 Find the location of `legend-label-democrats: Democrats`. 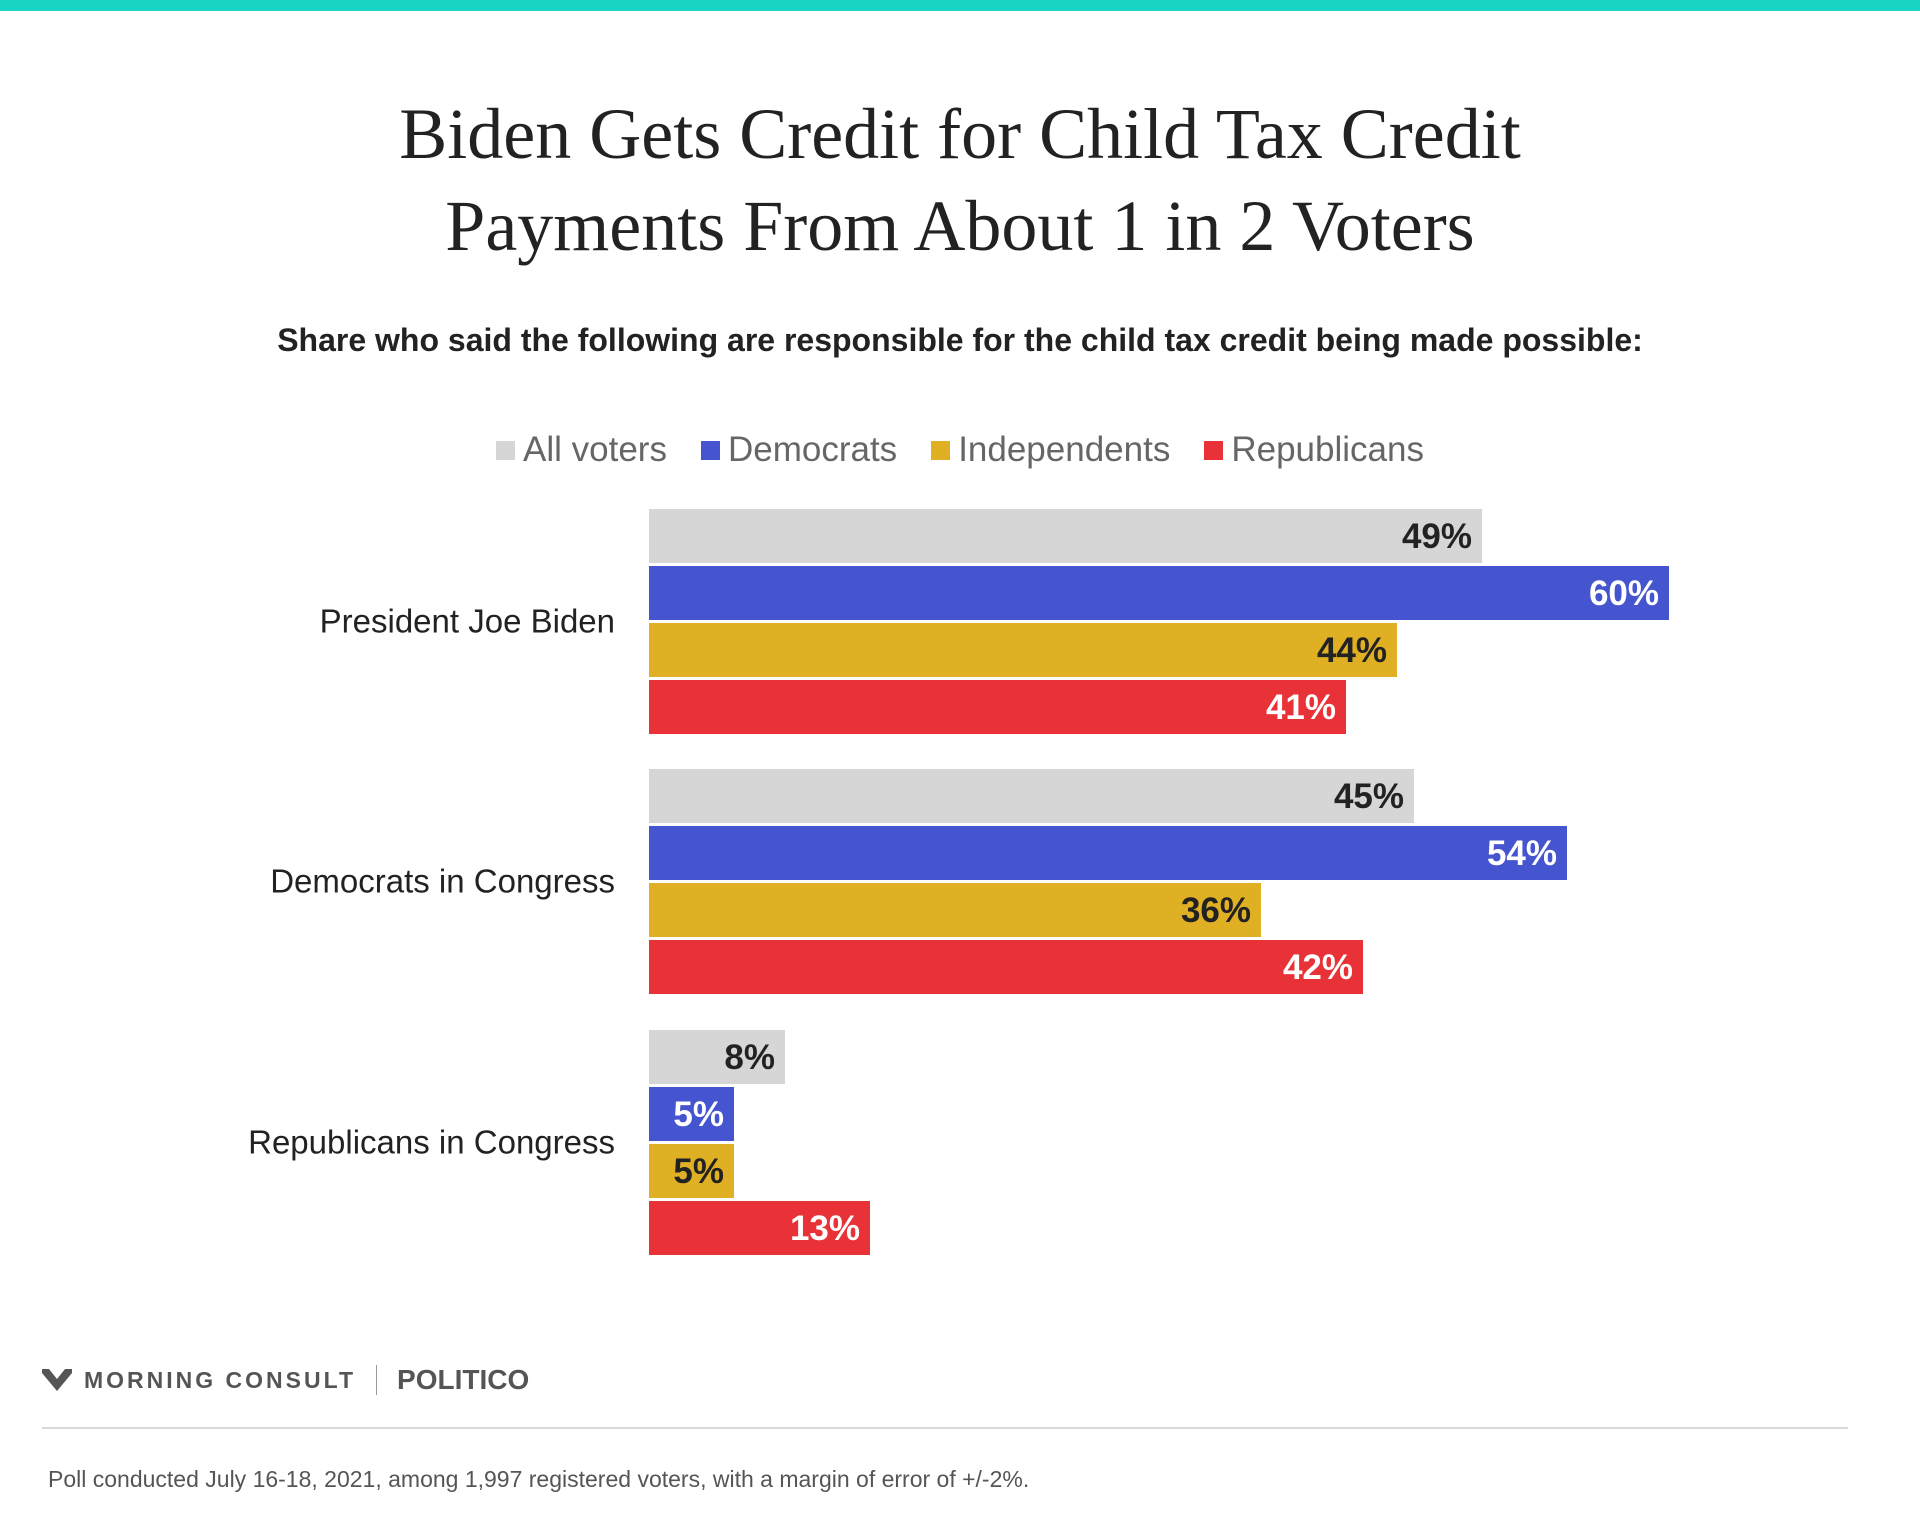

legend-label-democrats: Democrats is located at coordinates (812, 449).